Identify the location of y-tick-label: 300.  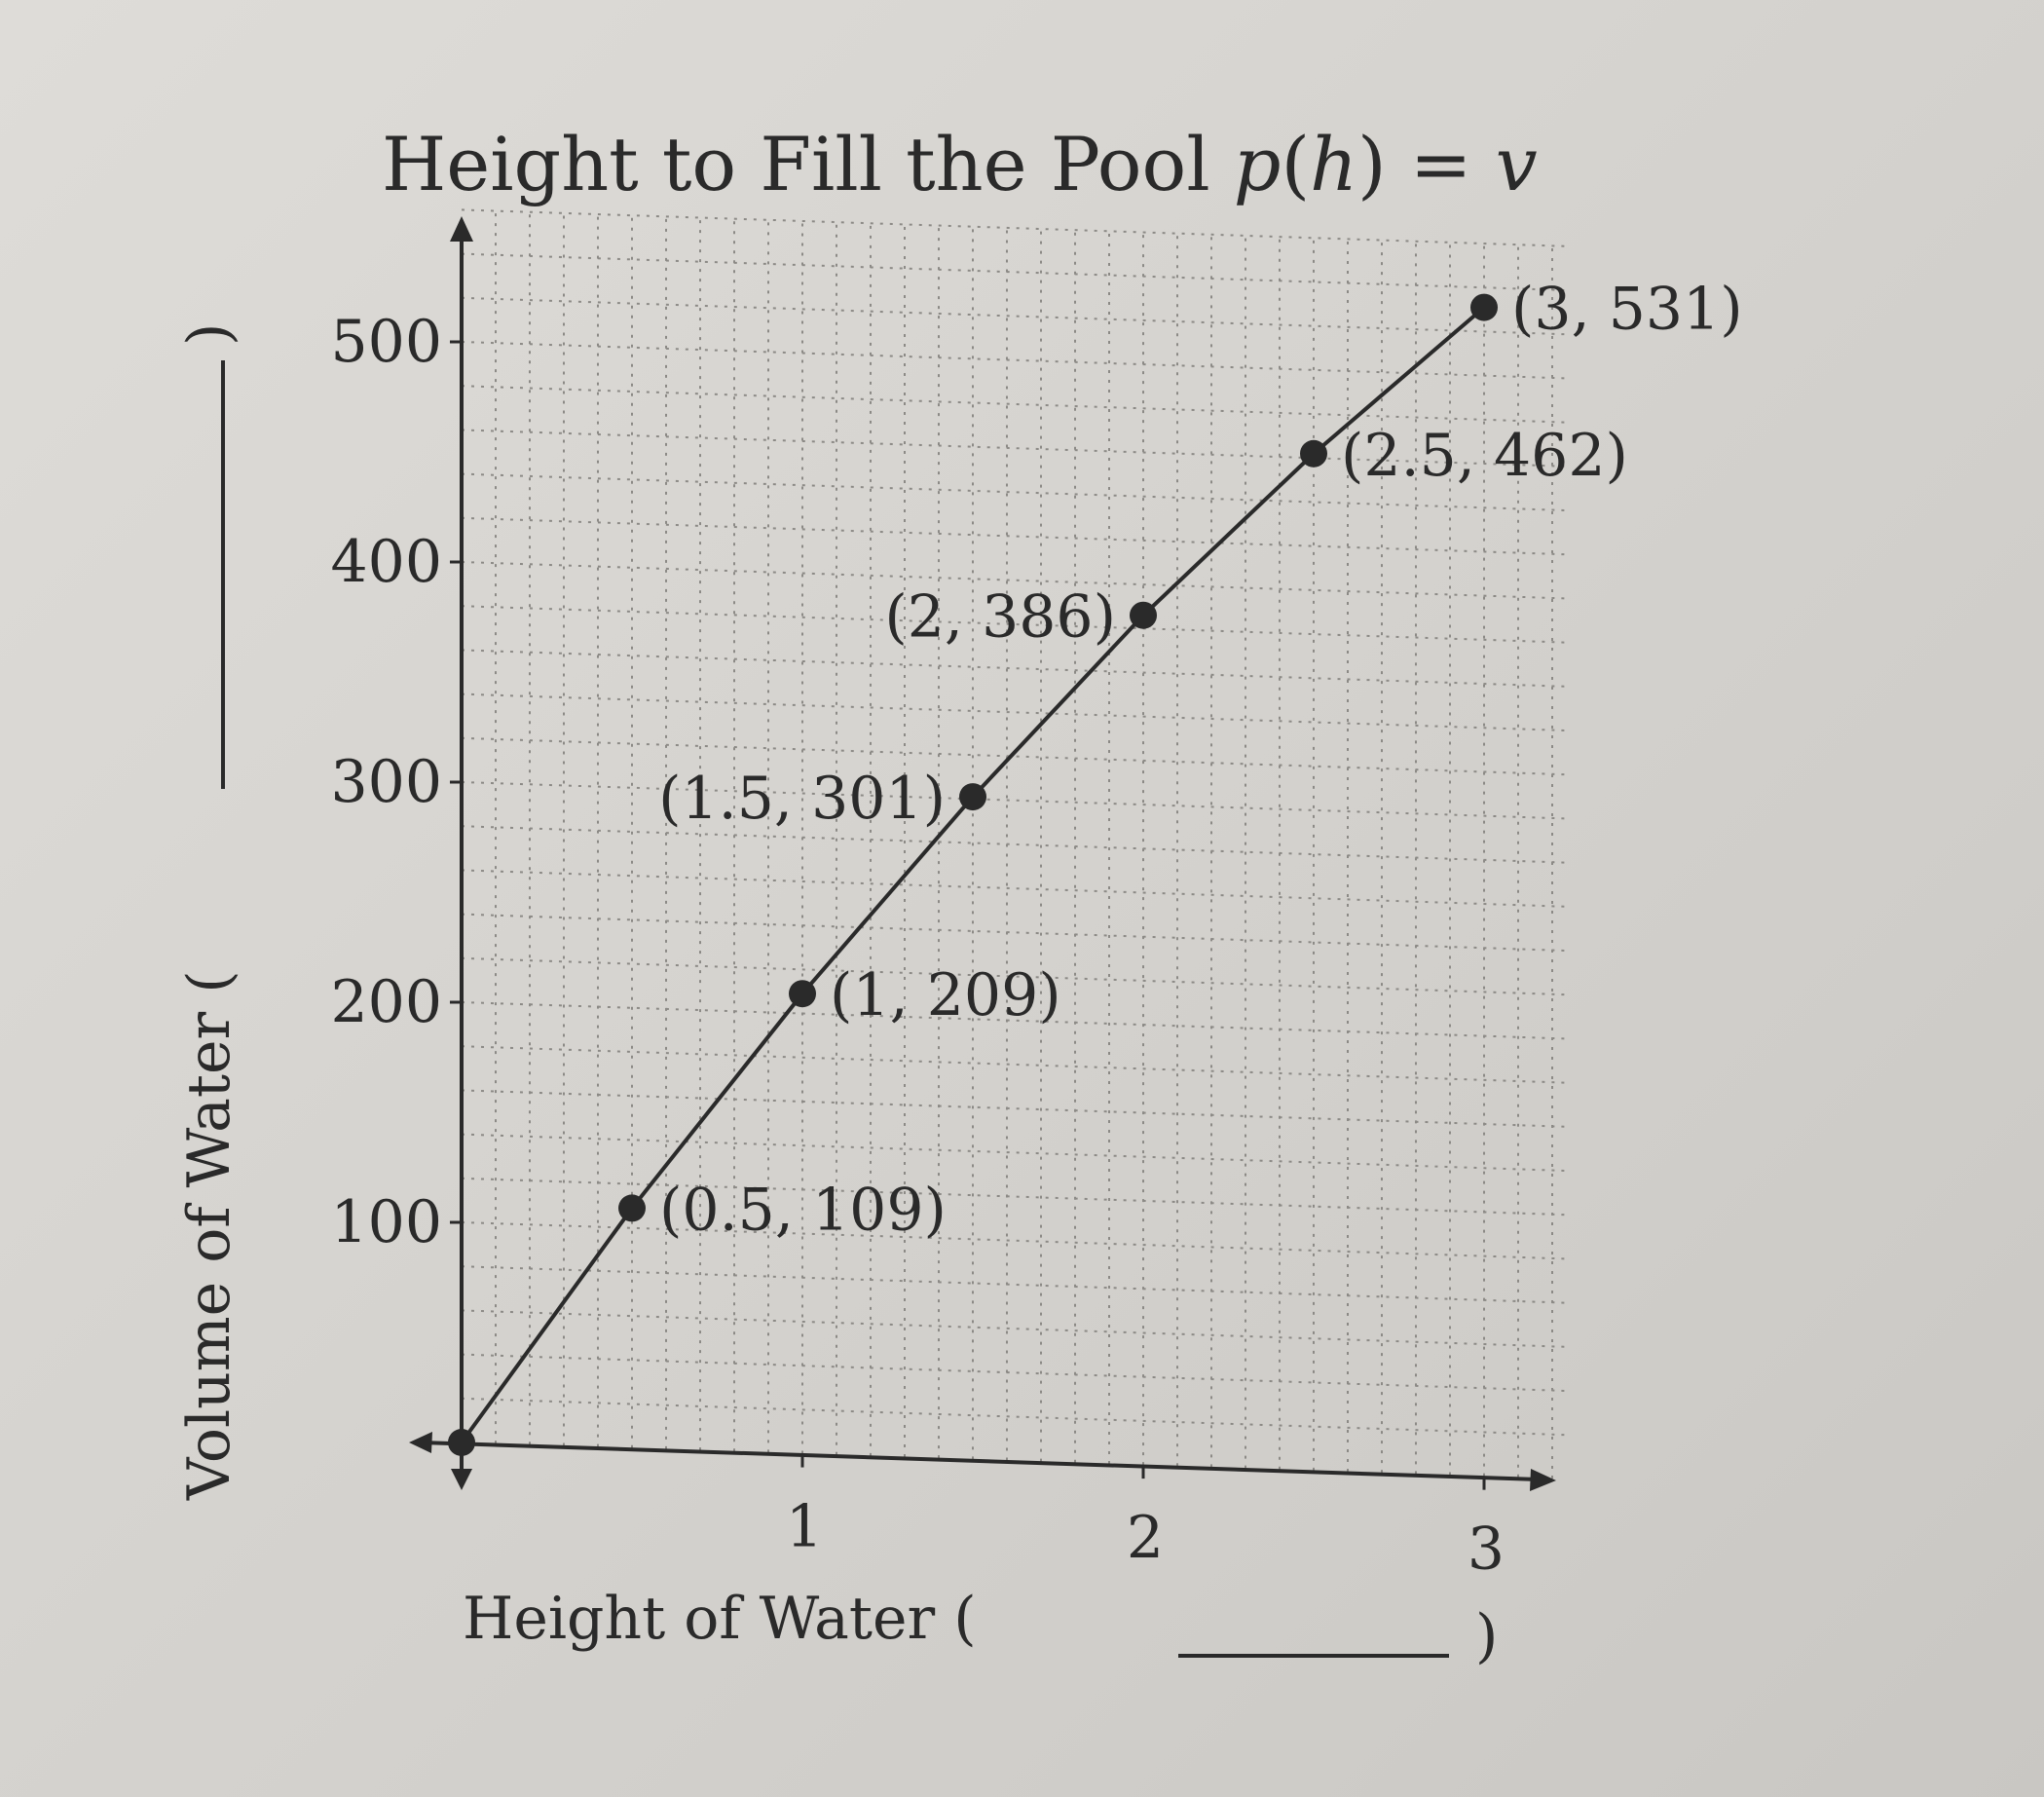
(386, 782).